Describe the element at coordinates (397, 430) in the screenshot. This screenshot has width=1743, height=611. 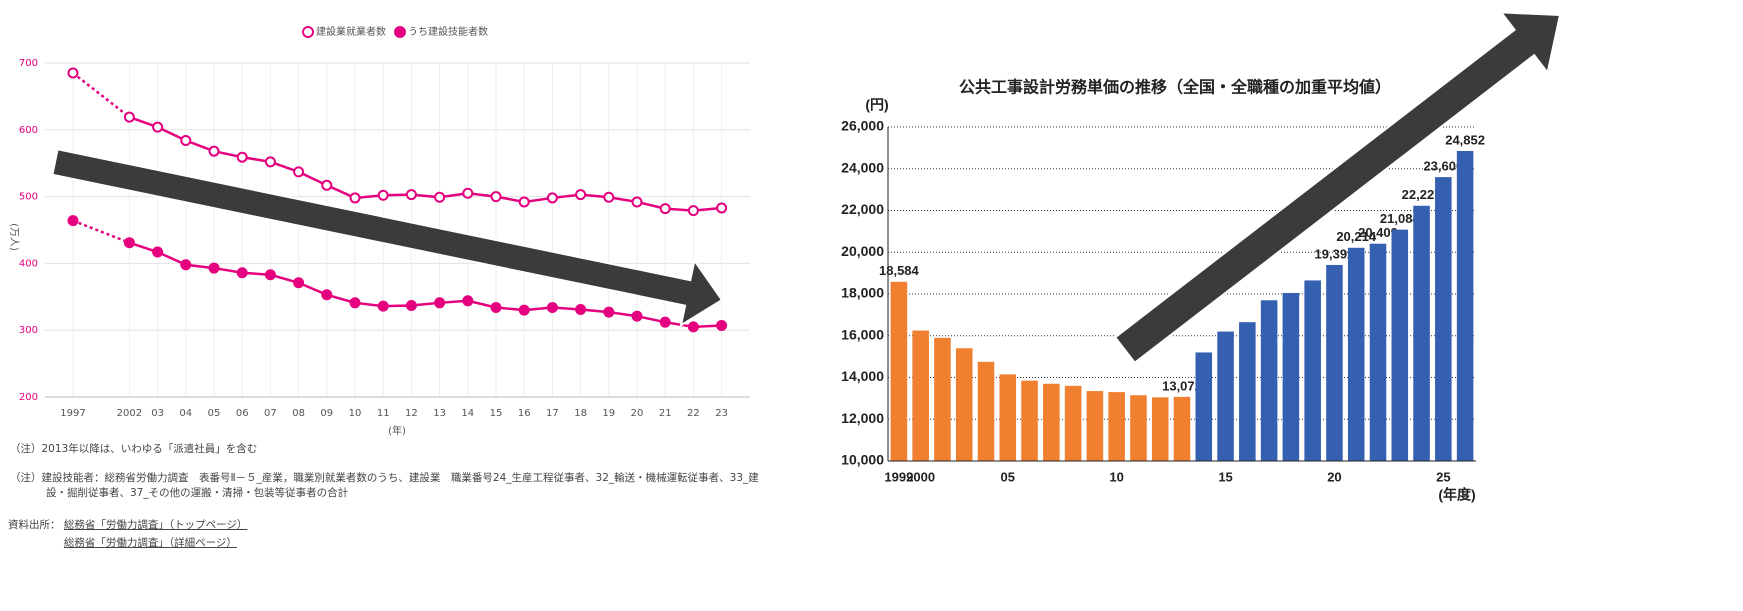
I see `x-axis-label: (年)` at that location.